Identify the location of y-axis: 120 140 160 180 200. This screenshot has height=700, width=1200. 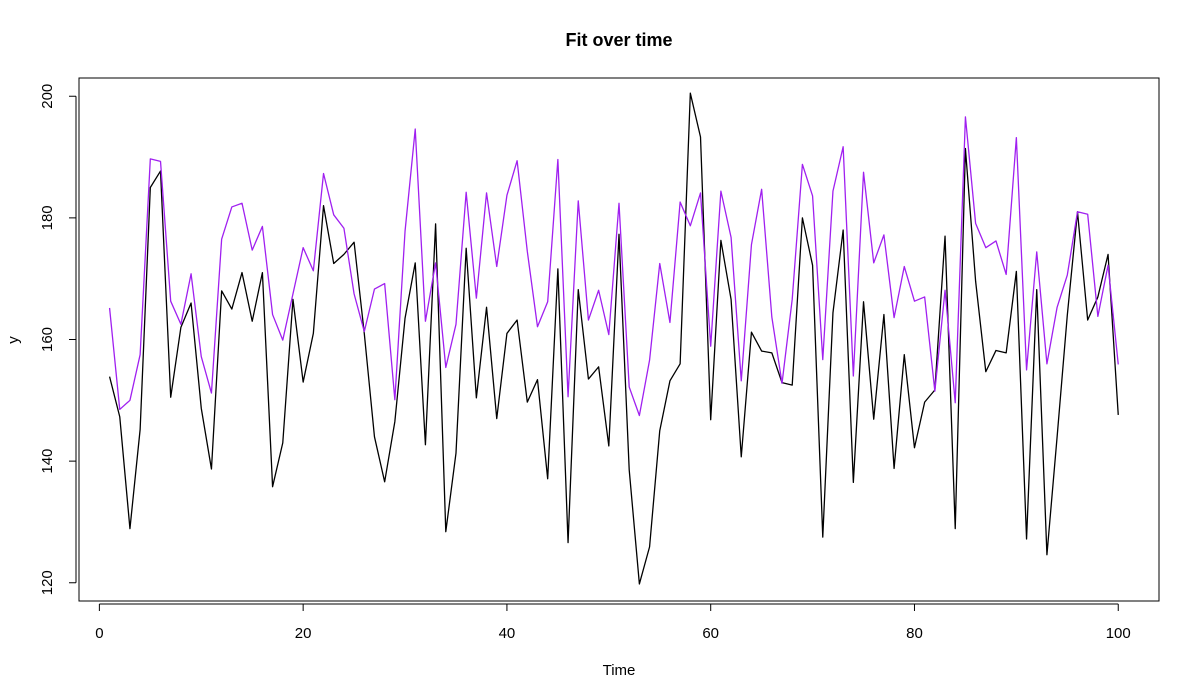
(58, 339).